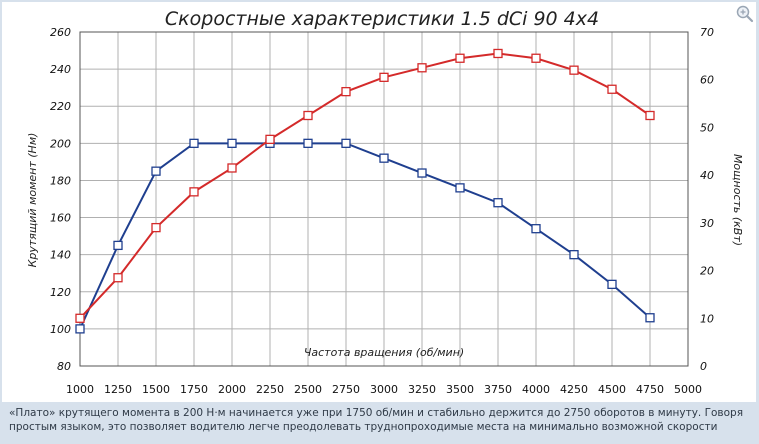 The width and height of the screenshot is (759, 444). Describe the element at coordinates (64, 366) in the screenshot. I see `y-tick-label: 80` at that location.